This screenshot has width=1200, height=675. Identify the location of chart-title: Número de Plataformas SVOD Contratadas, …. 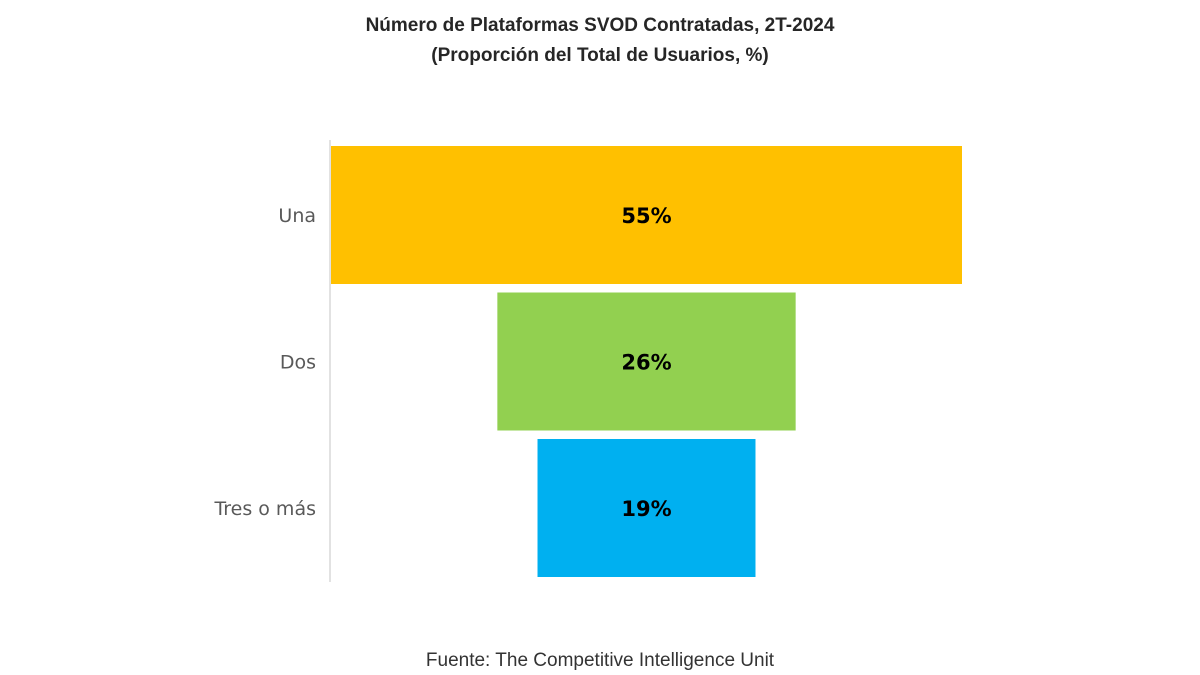
(600, 25).